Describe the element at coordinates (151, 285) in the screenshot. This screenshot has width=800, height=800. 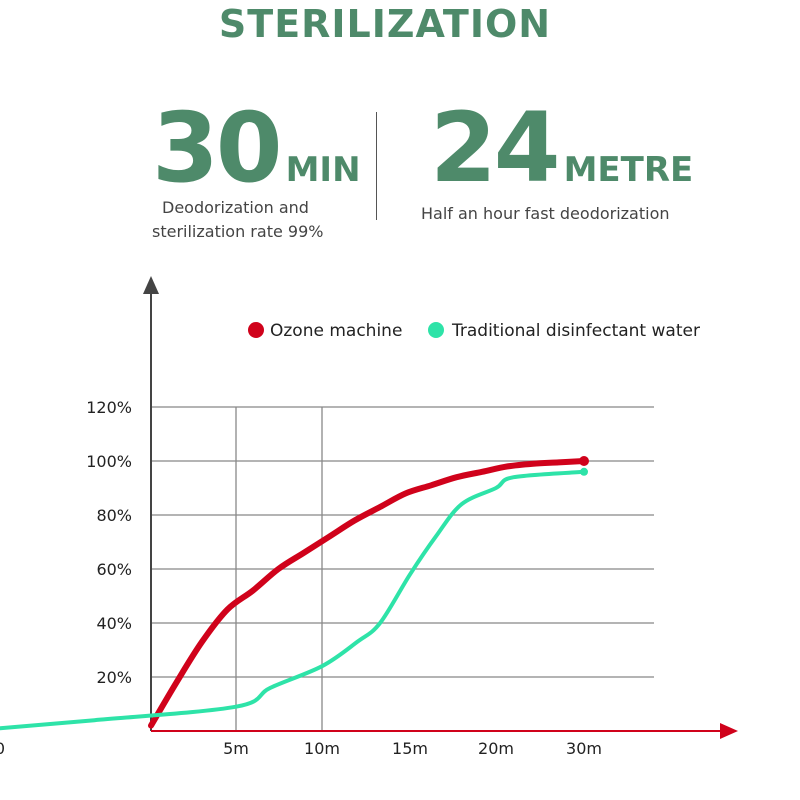
I see `y-axis-arrow` at that location.